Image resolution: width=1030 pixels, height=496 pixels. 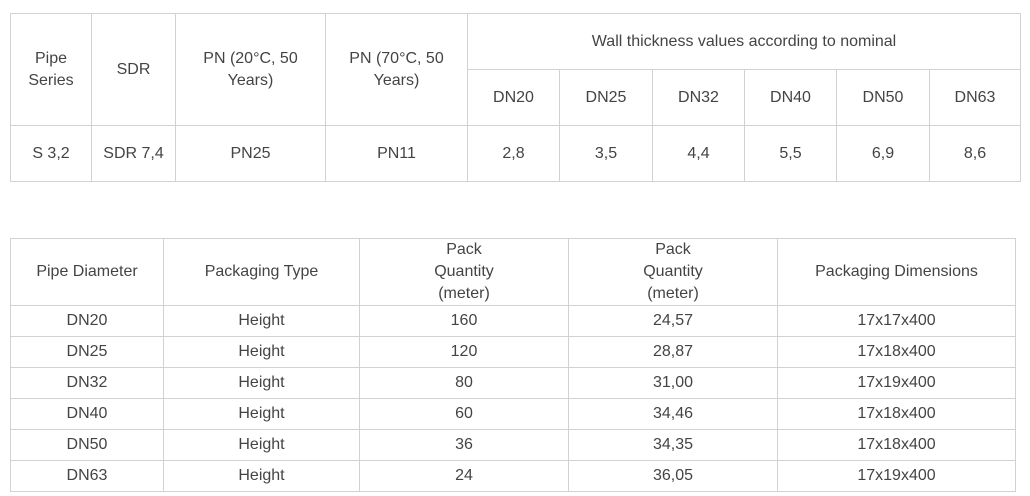 I want to click on cell-wall-thickness: 5,5, so click(x=790, y=153).